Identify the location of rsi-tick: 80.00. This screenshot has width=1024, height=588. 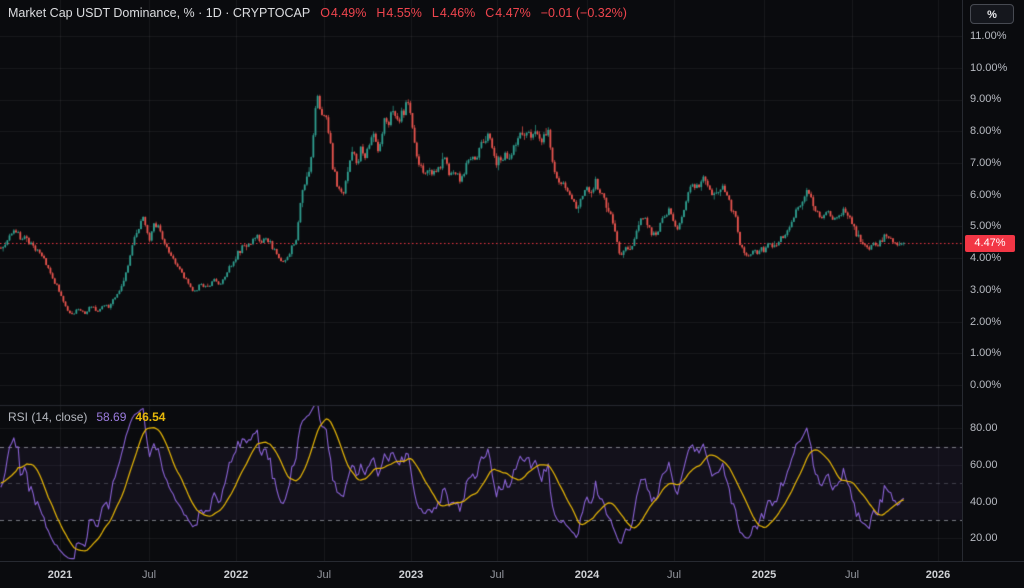
(984, 428).